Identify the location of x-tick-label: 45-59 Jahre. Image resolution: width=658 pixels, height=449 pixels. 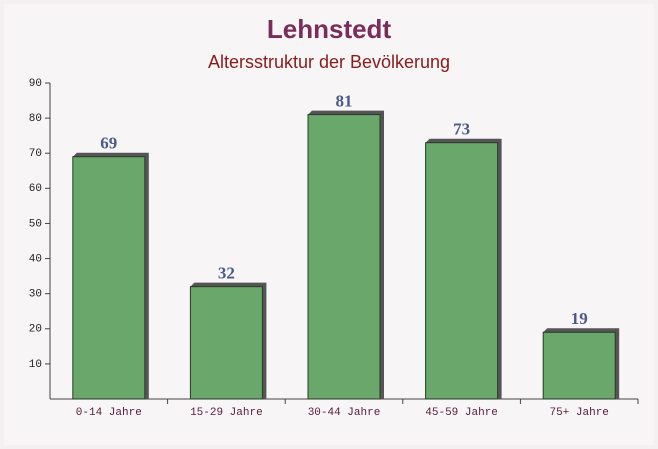
(461, 413).